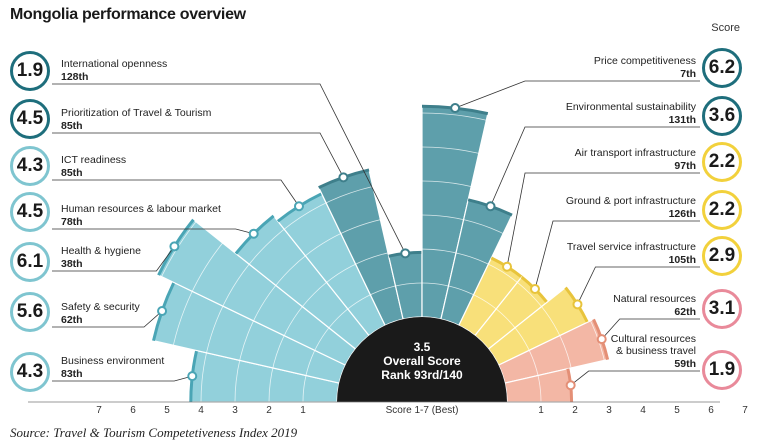 This screenshot has width=768, height=443. I want to click on indicator-rank: 59th, so click(685, 364).